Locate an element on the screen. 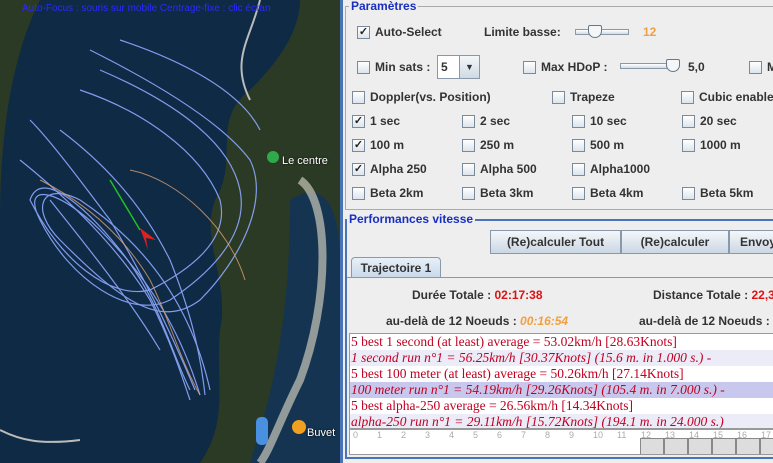 The height and width of the screenshot is (463, 773). ruler-tick: 7 is located at coordinates (524, 435).